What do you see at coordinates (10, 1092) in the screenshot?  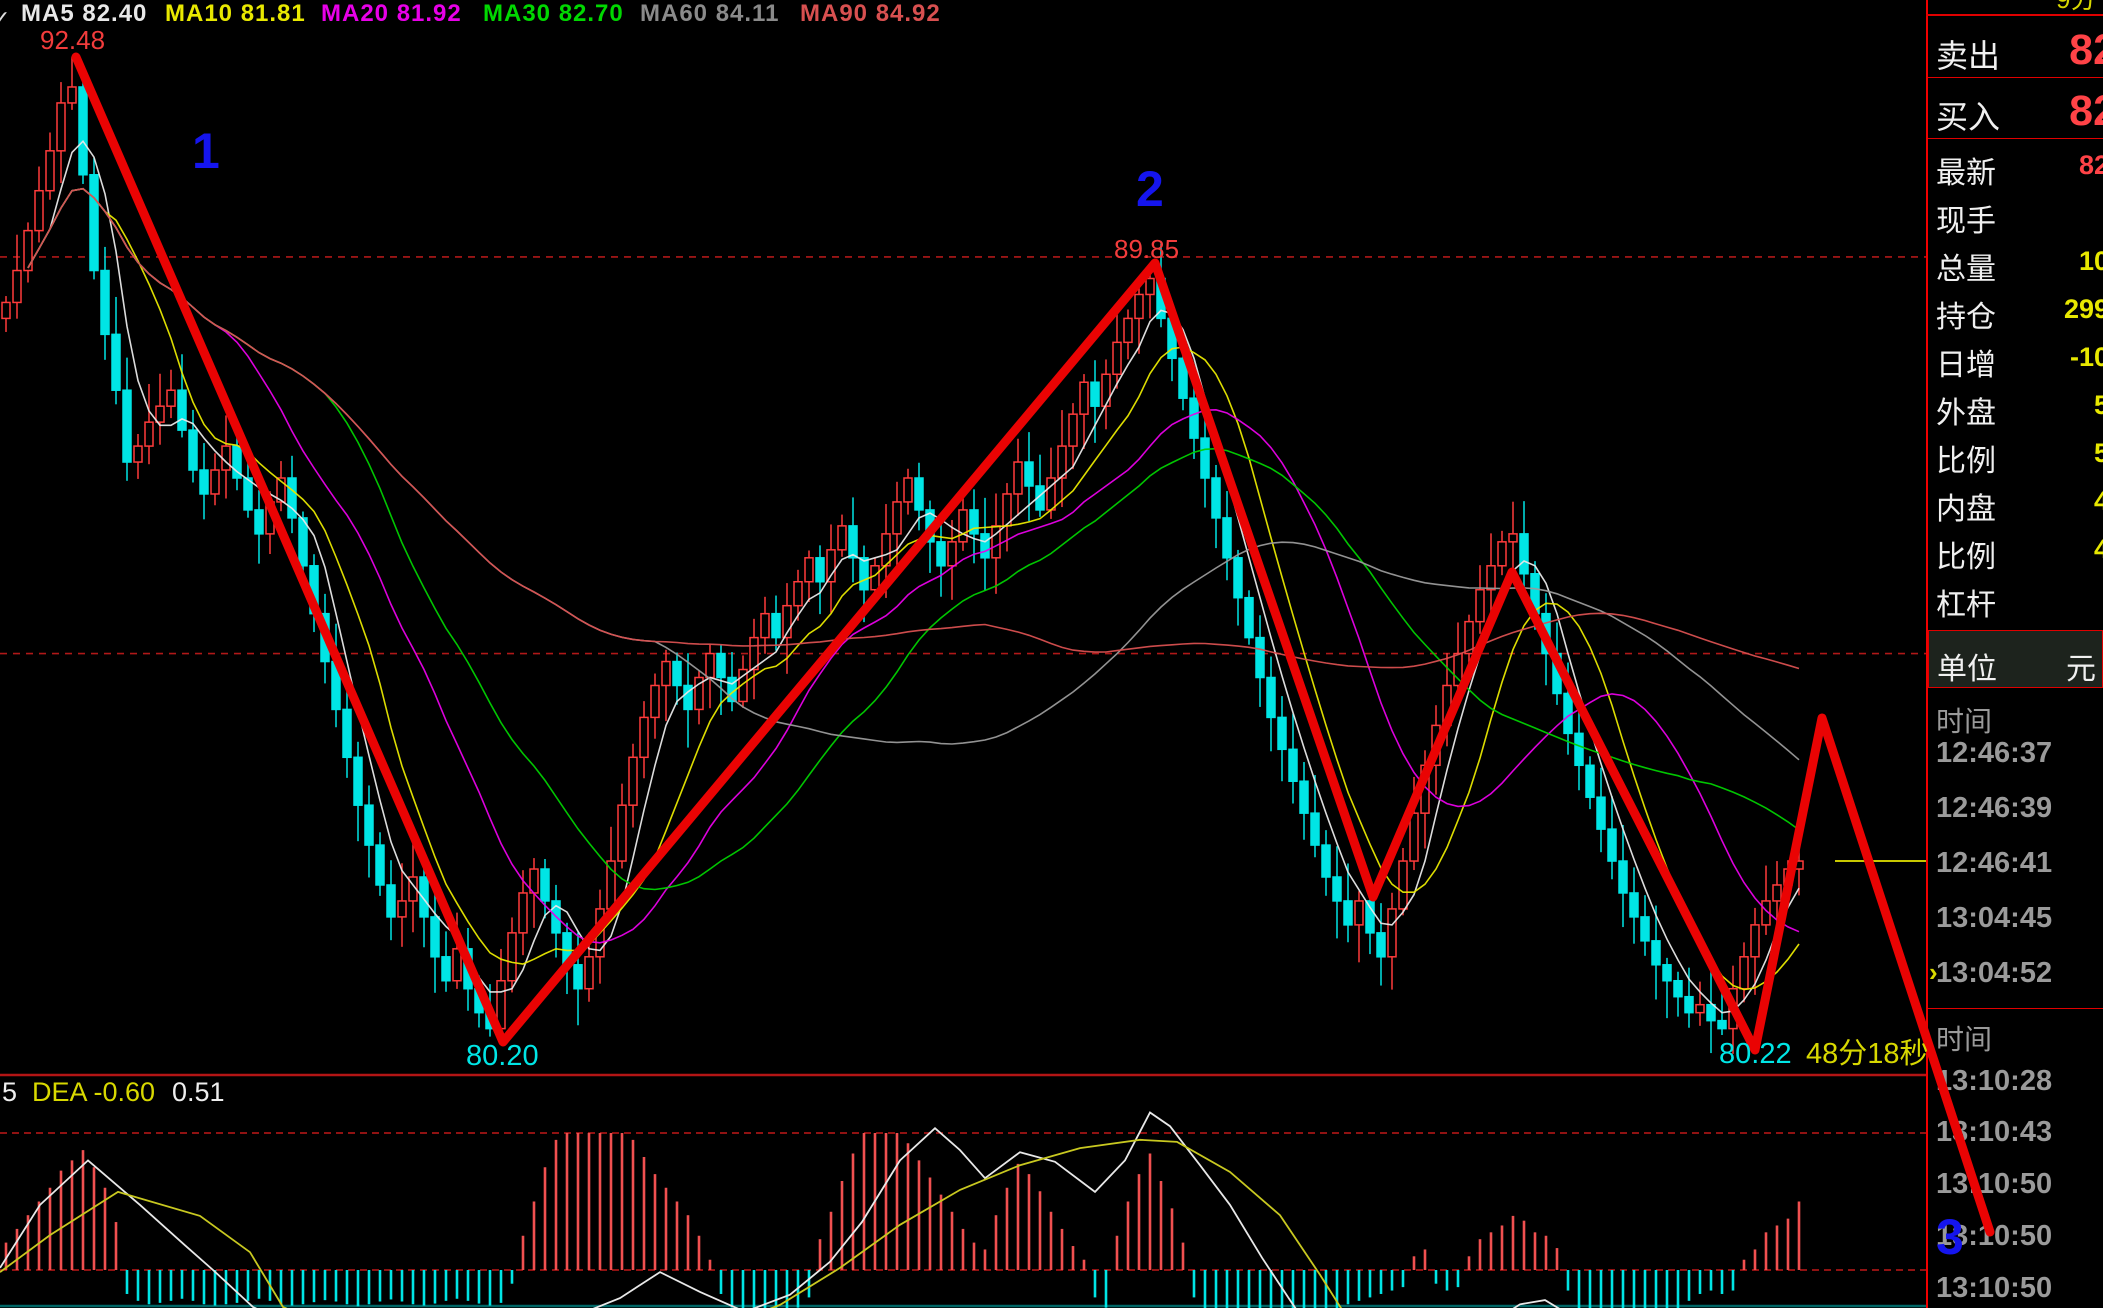 I see `indicator-name-partial: 5` at bounding box center [10, 1092].